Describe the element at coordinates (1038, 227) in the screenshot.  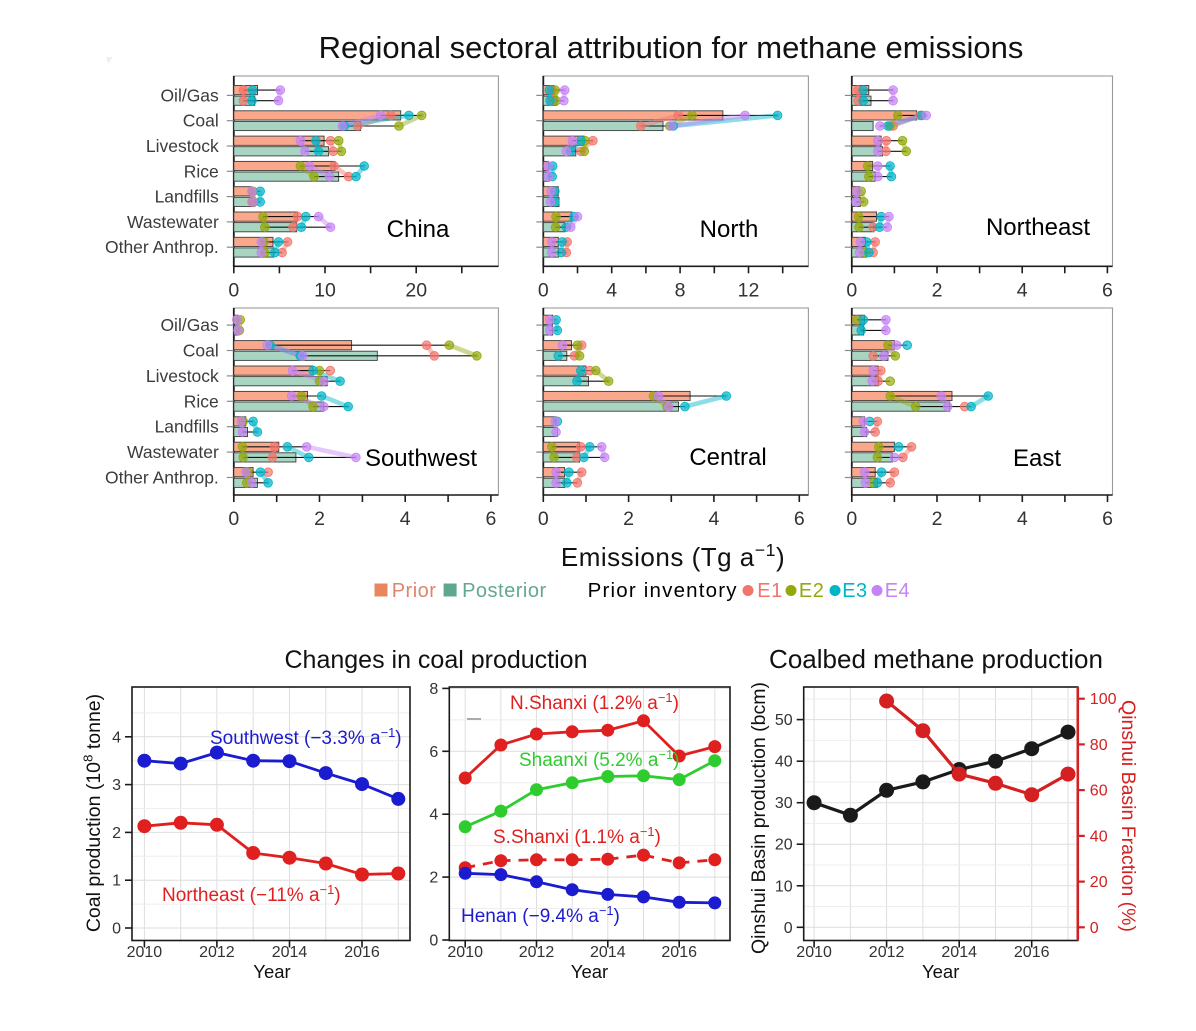
I see `svg-text: Northeast` at that location.